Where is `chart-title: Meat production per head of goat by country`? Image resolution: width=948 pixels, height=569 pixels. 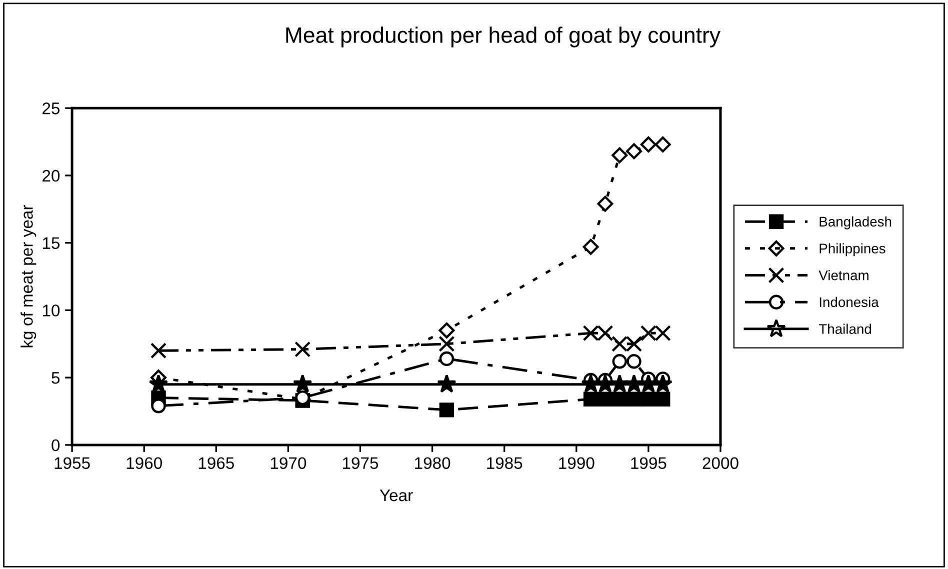
chart-title: Meat production per head of goat by country is located at coordinates (503, 37).